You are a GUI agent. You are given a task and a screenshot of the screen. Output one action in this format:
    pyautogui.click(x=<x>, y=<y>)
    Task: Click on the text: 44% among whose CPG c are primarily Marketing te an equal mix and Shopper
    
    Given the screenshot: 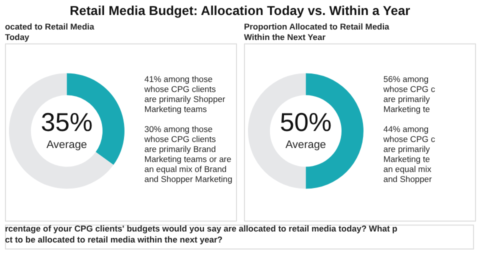 What is the action you would take?
    pyautogui.click(x=409, y=154)
    